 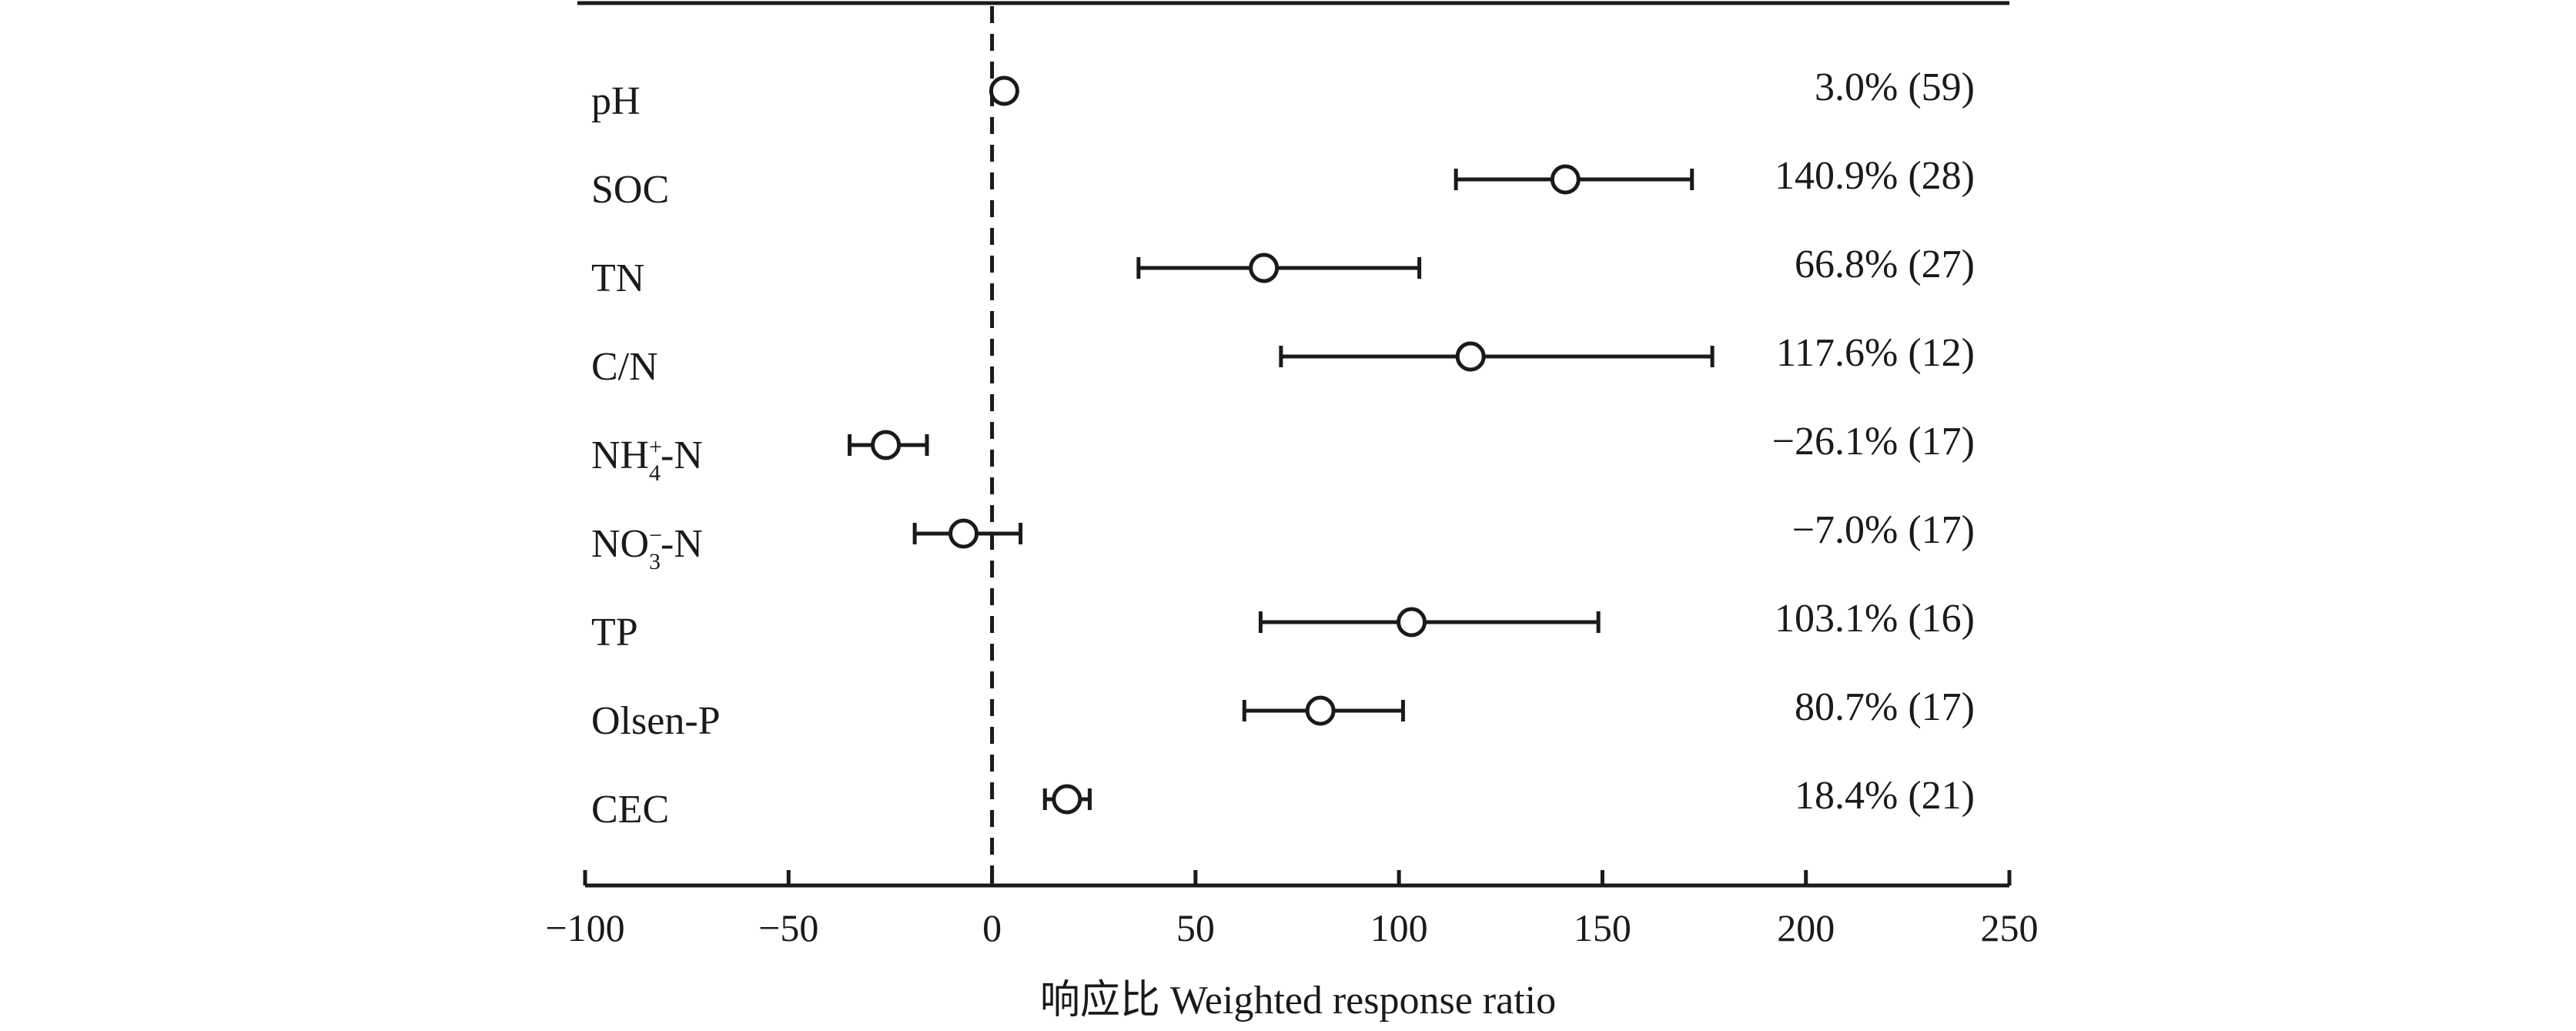 I want to click on row-label: TN, so click(x=617, y=278).